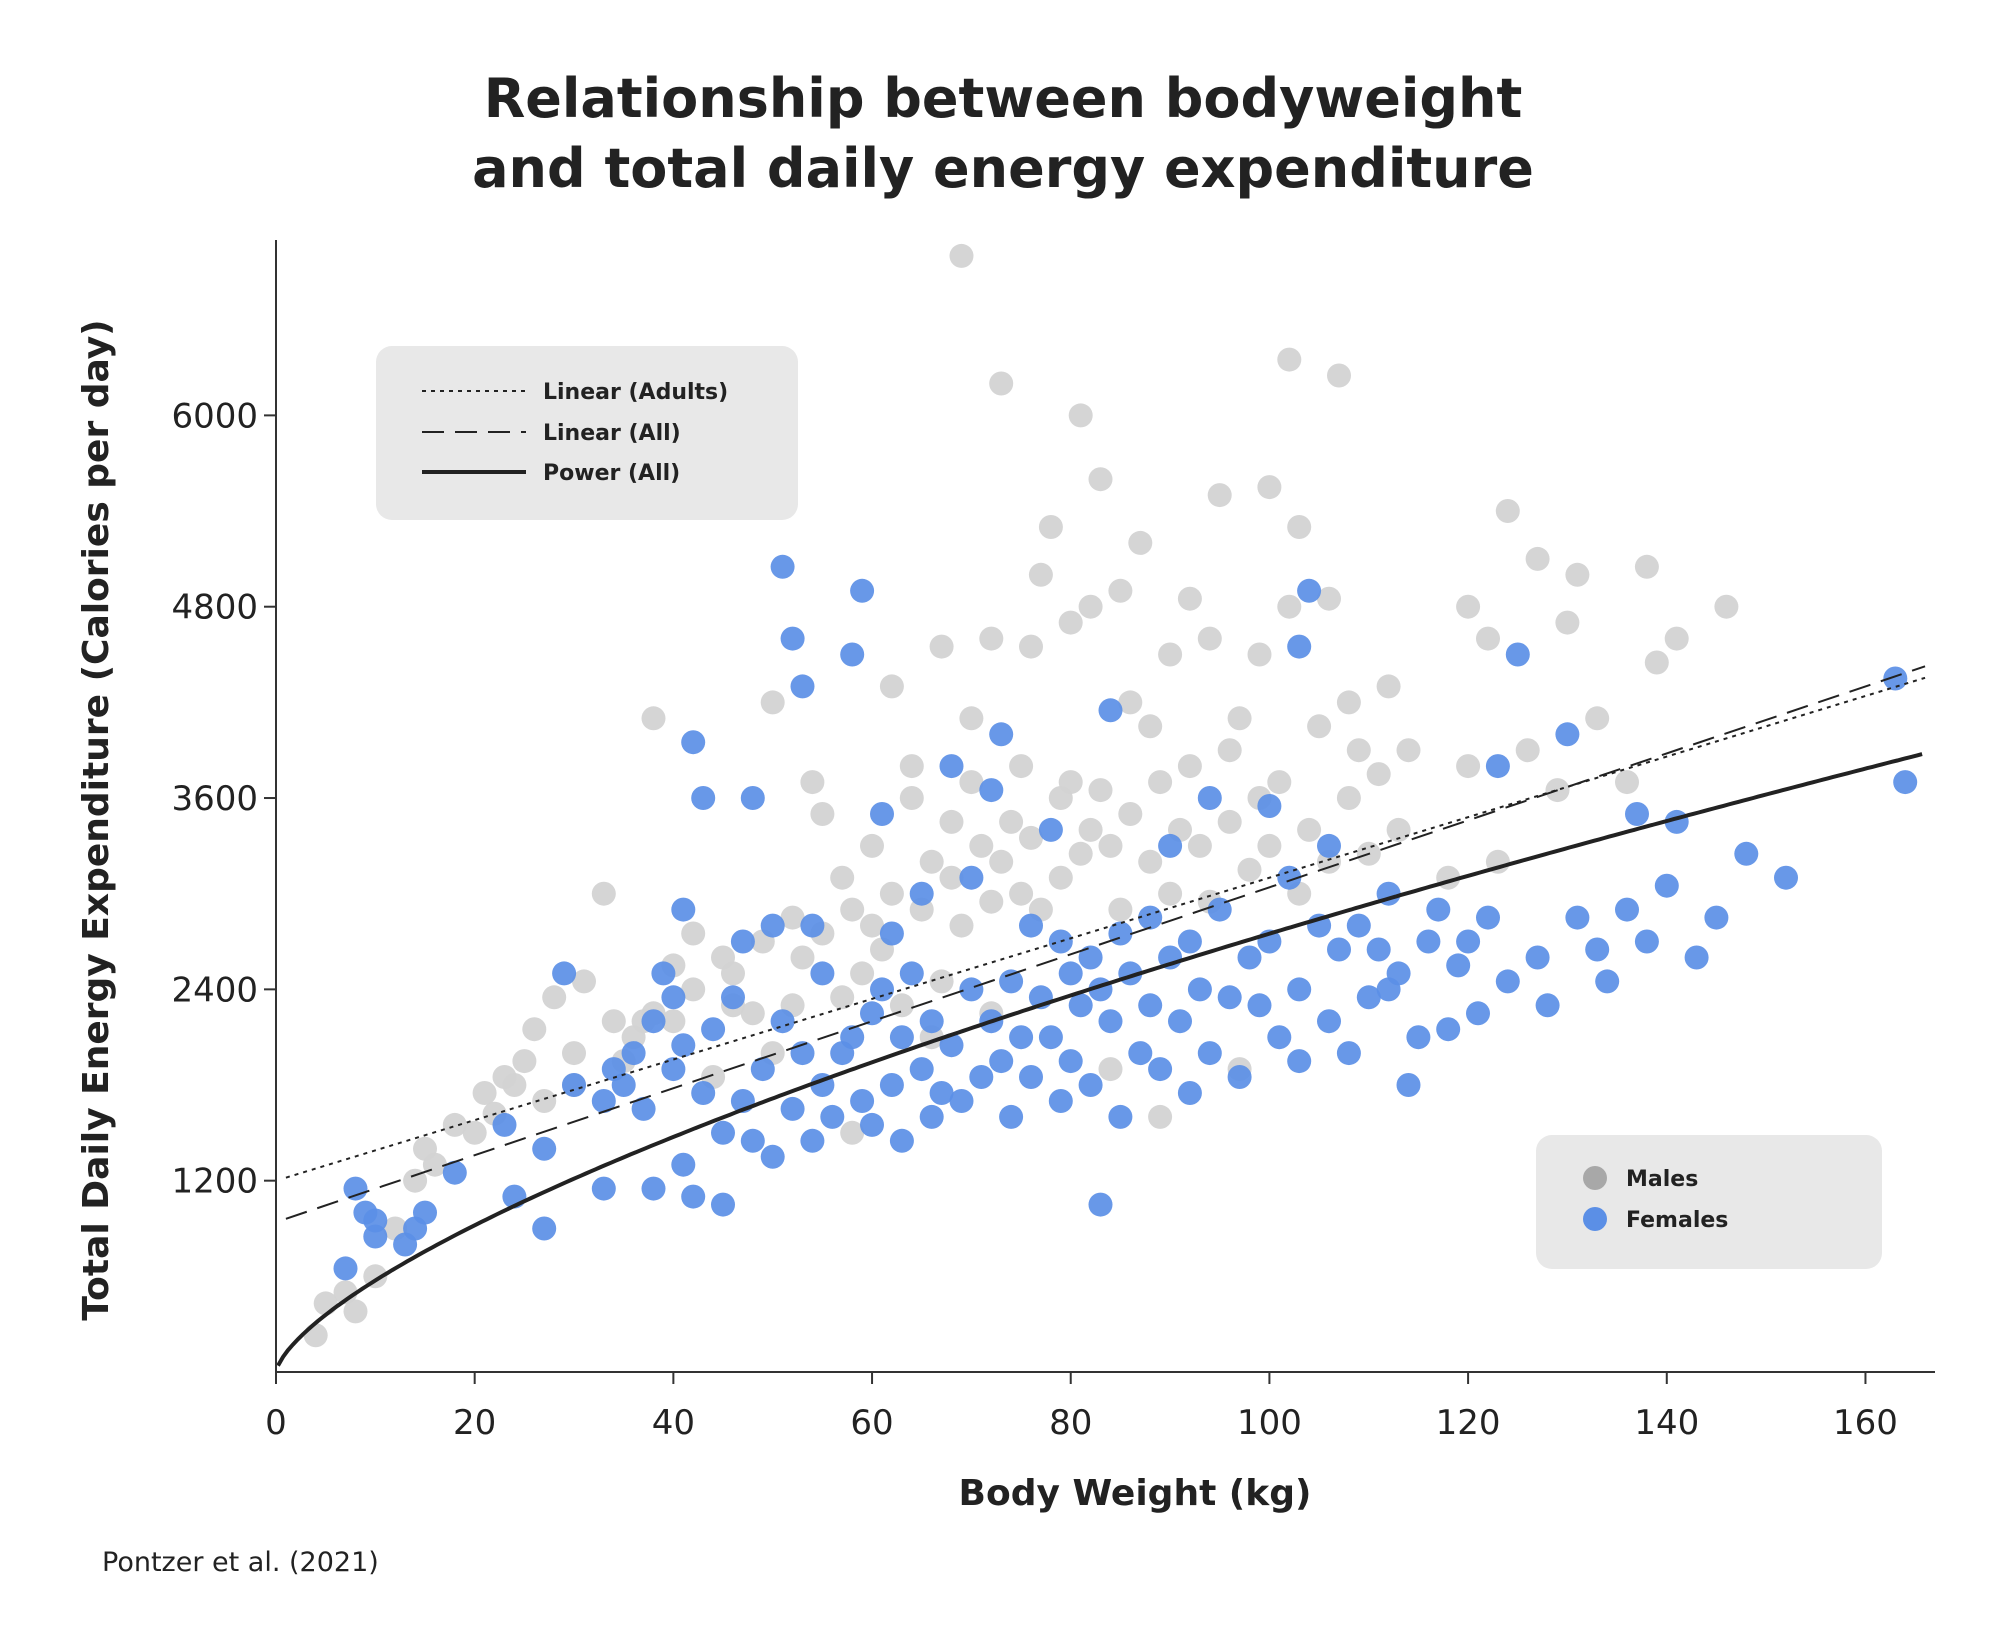 The height and width of the screenshot is (1636, 2000). I want to click on x-tick-label: 140, so click(1666, 1423).